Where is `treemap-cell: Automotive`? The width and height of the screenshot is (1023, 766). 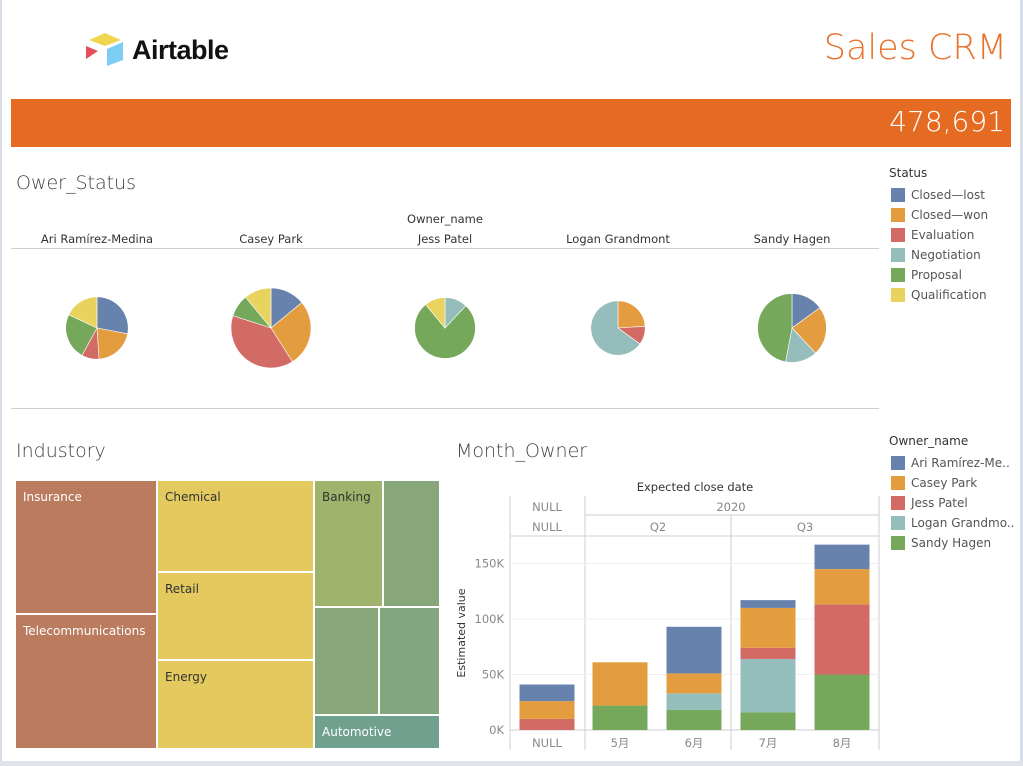 treemap-cell: Automotive is located at coordinates (377, 732).